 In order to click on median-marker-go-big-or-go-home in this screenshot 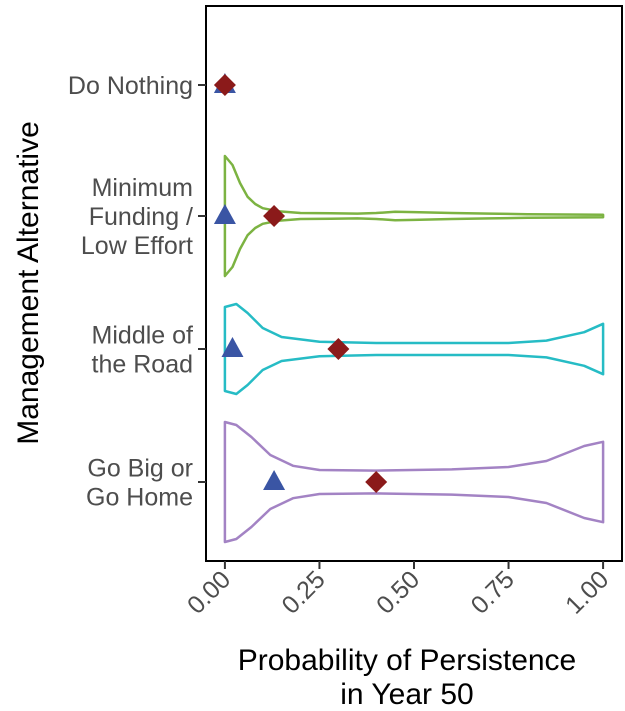, I will do `click(274, 480)`.